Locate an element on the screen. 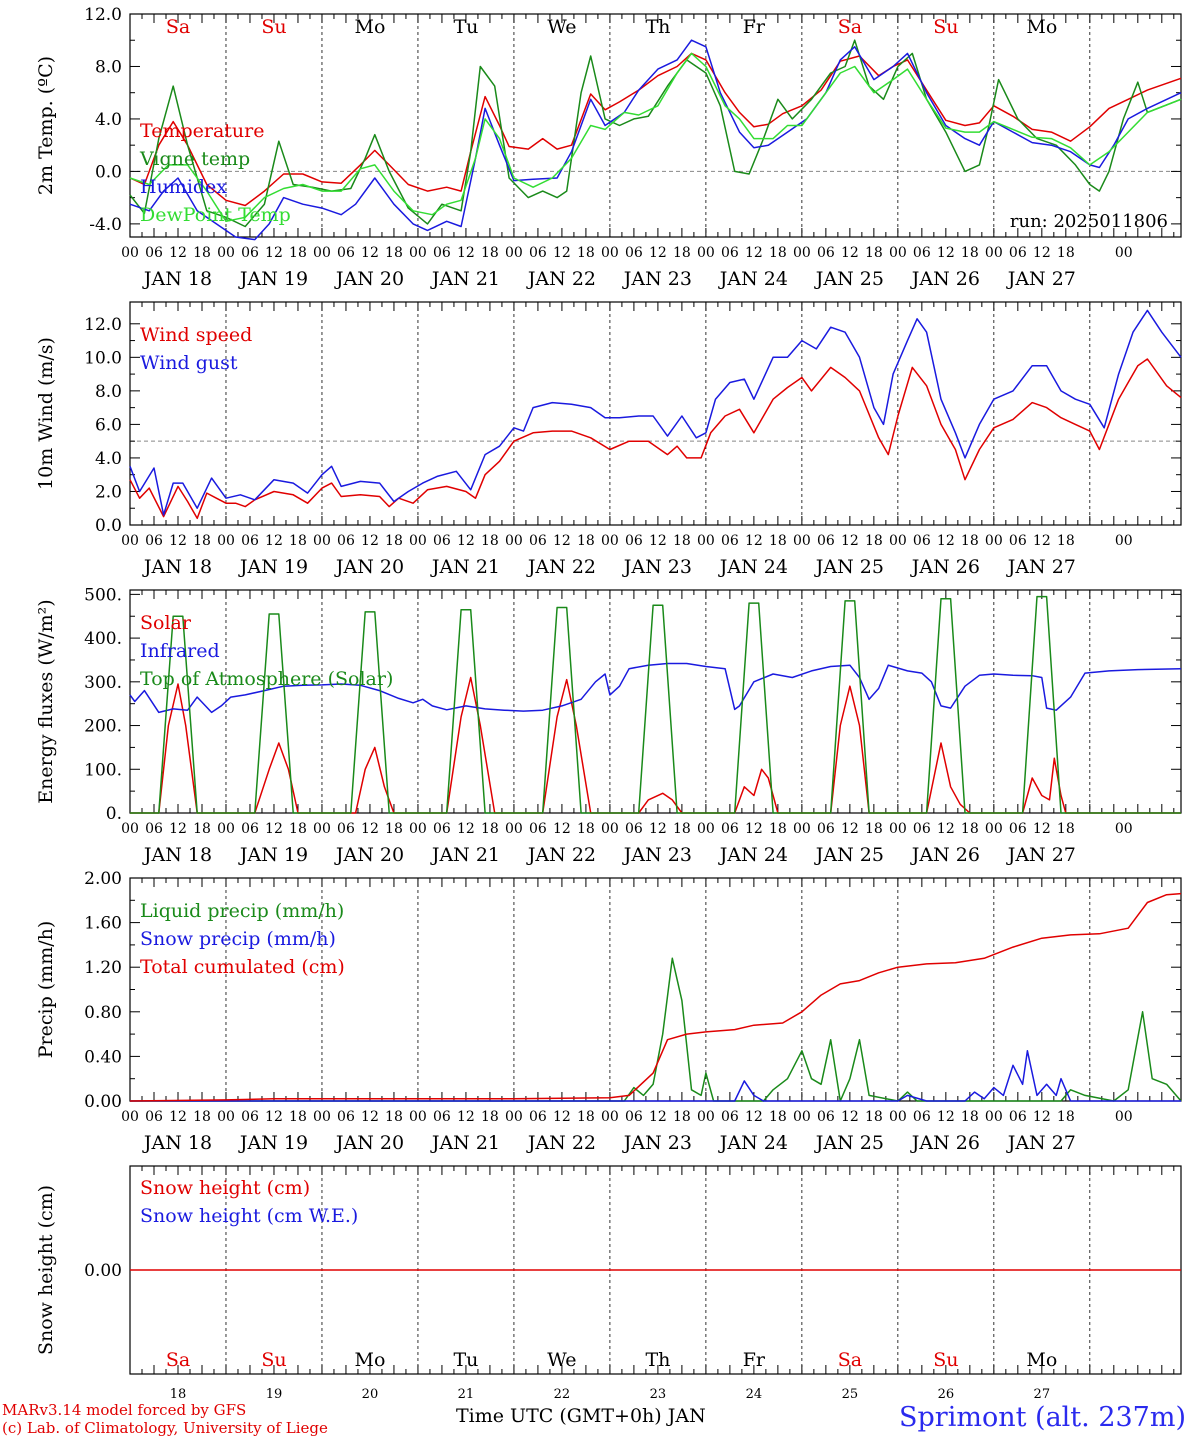 The height and width of the screenshot is (1440, 1194). day-number-label: 22 is located at coordinates (562, 1394).